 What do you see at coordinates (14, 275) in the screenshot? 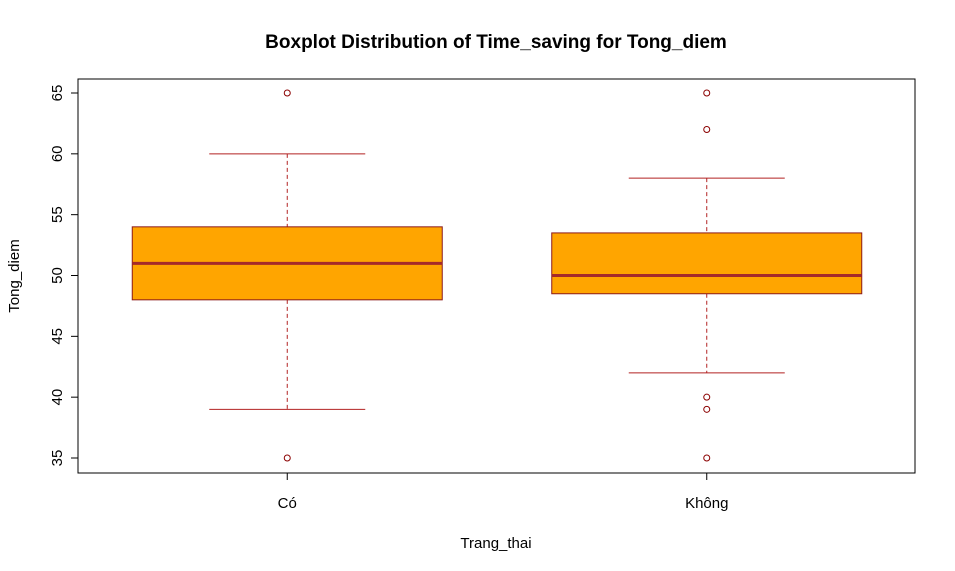
I see `y-axis-label: Tong_diem` at bounding box center [14, 275].